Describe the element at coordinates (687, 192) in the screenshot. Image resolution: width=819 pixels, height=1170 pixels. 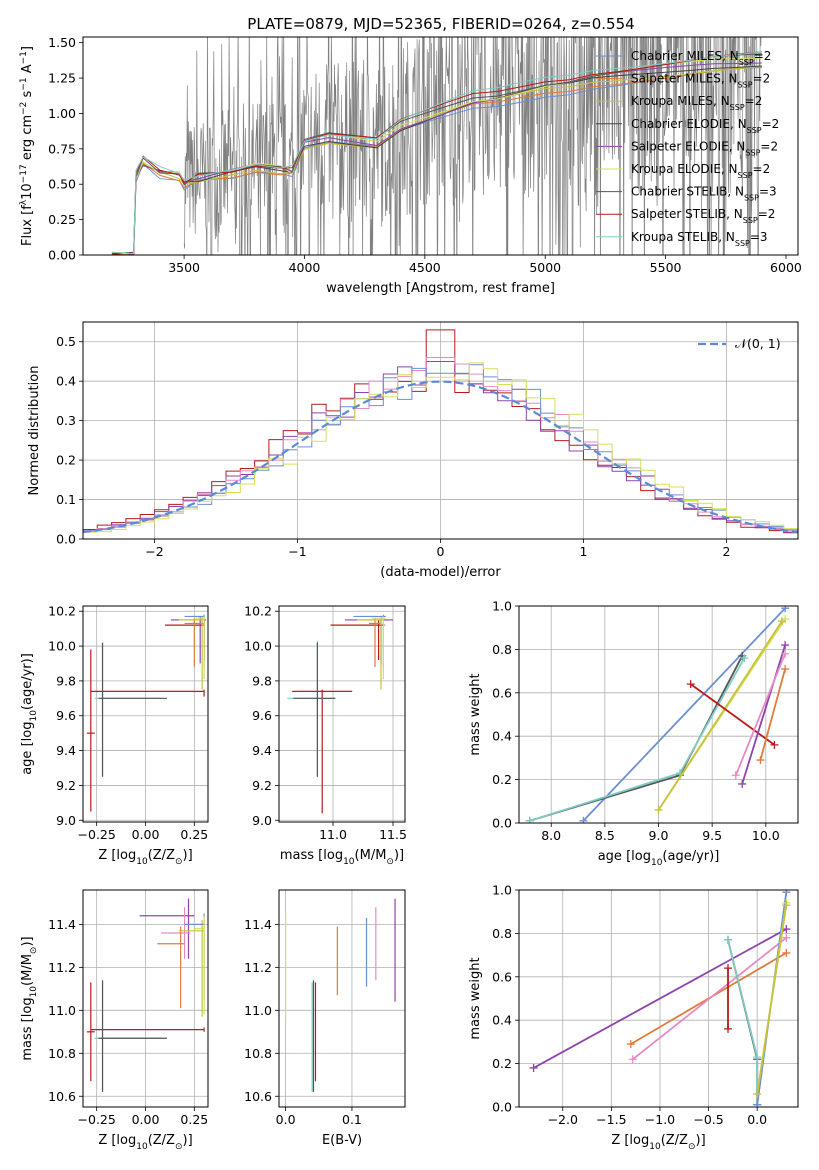
I see `legend-label-name: Chabrier STELIB, N` at that location.